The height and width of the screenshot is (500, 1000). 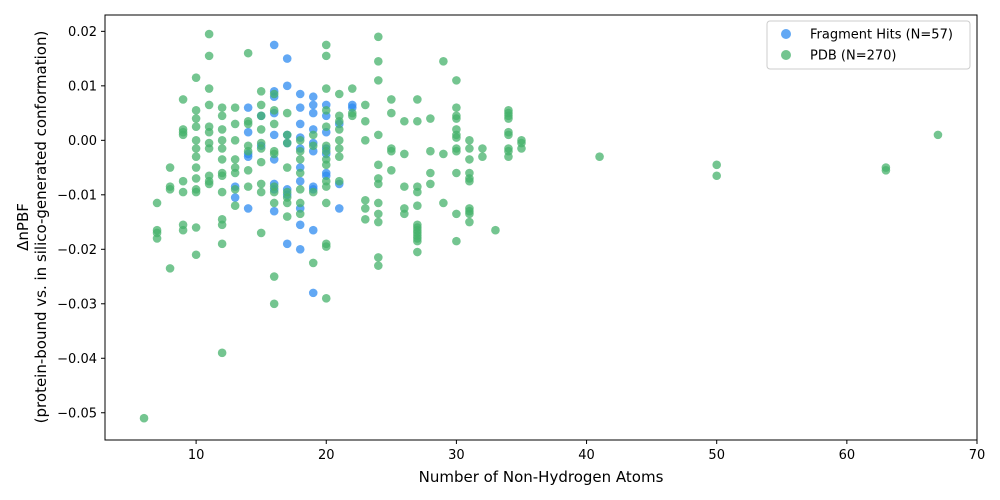 I want to click on y-tick-label: 0.02, so click(x=82, y=32).